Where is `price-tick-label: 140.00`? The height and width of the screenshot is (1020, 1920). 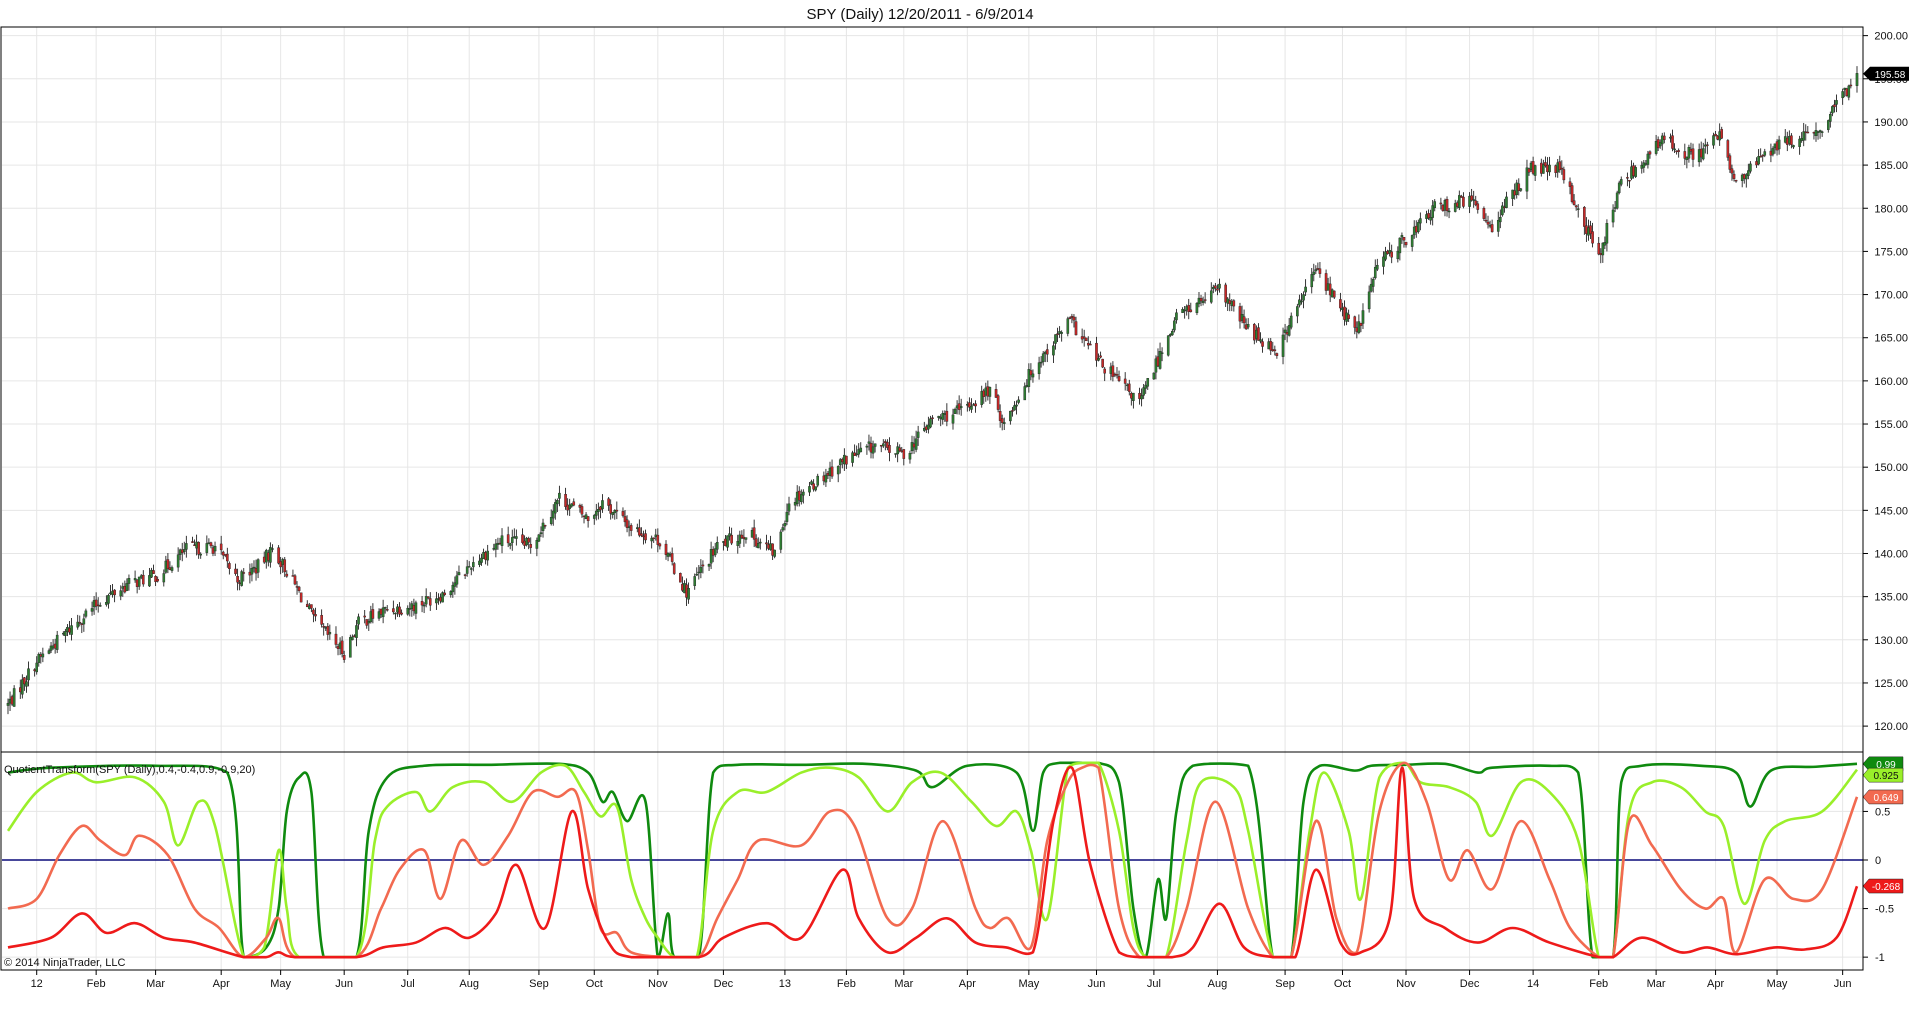 price-tick-label: 140.00 is located at coordinates (1891, 554).